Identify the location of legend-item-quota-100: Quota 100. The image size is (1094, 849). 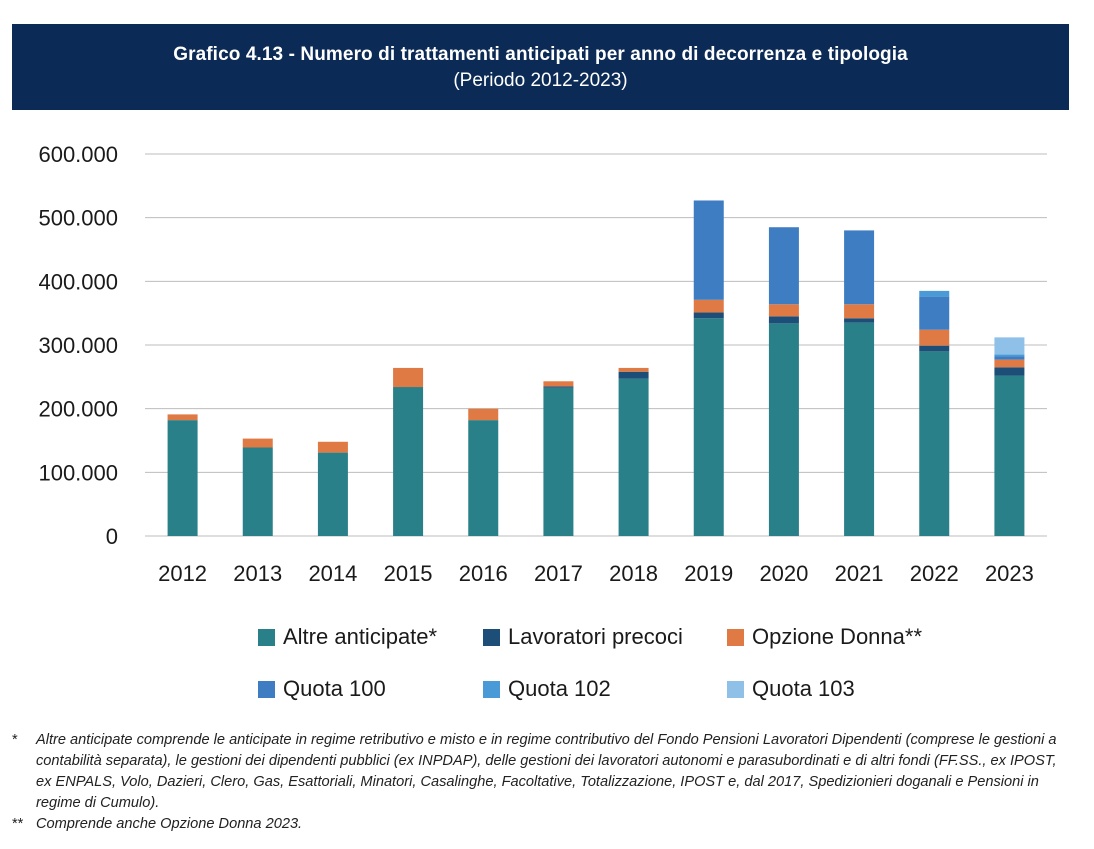
(322, 689).